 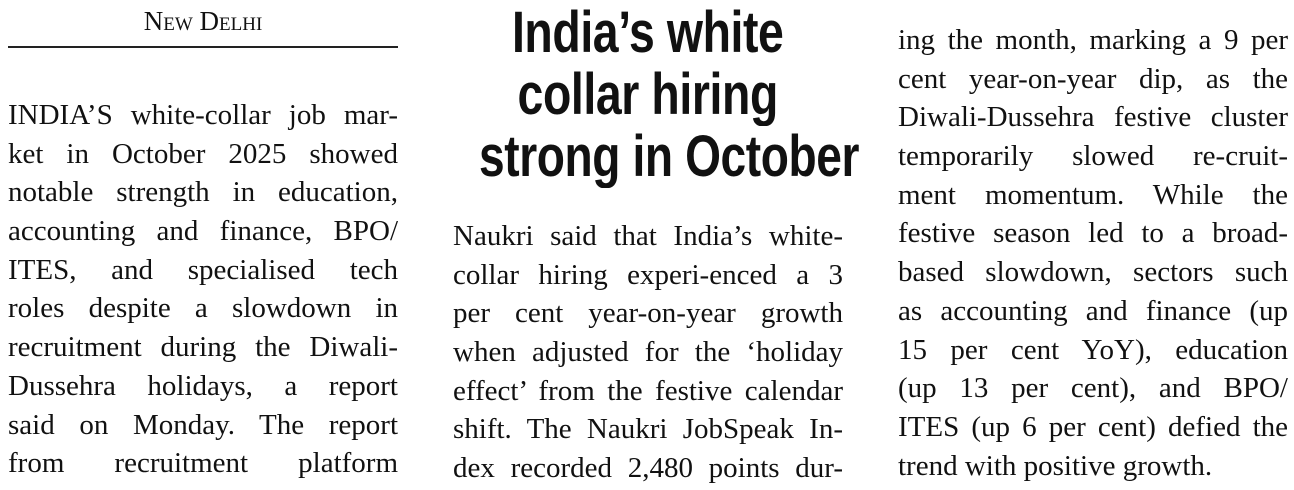 I want to click on headline-line: India’s white, so click(x=648, y=33).